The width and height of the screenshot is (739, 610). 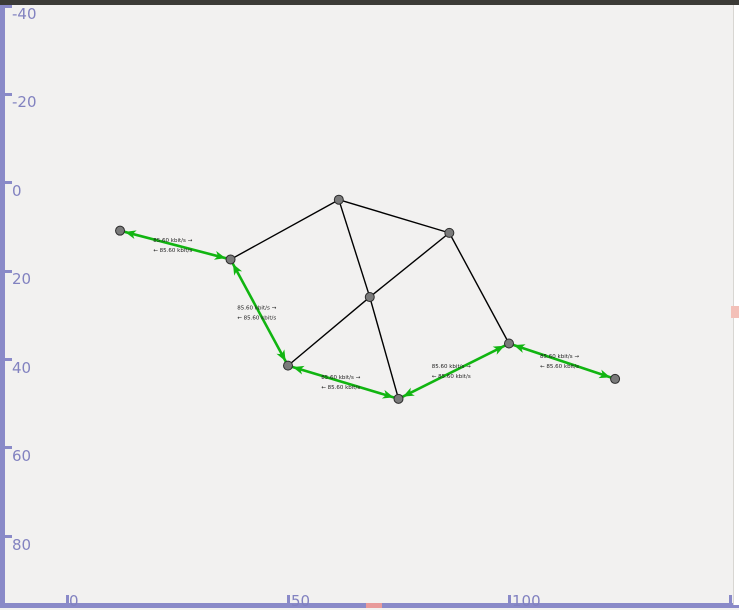 I want to click on ruler-label: 40, so click(x=22, y=368).